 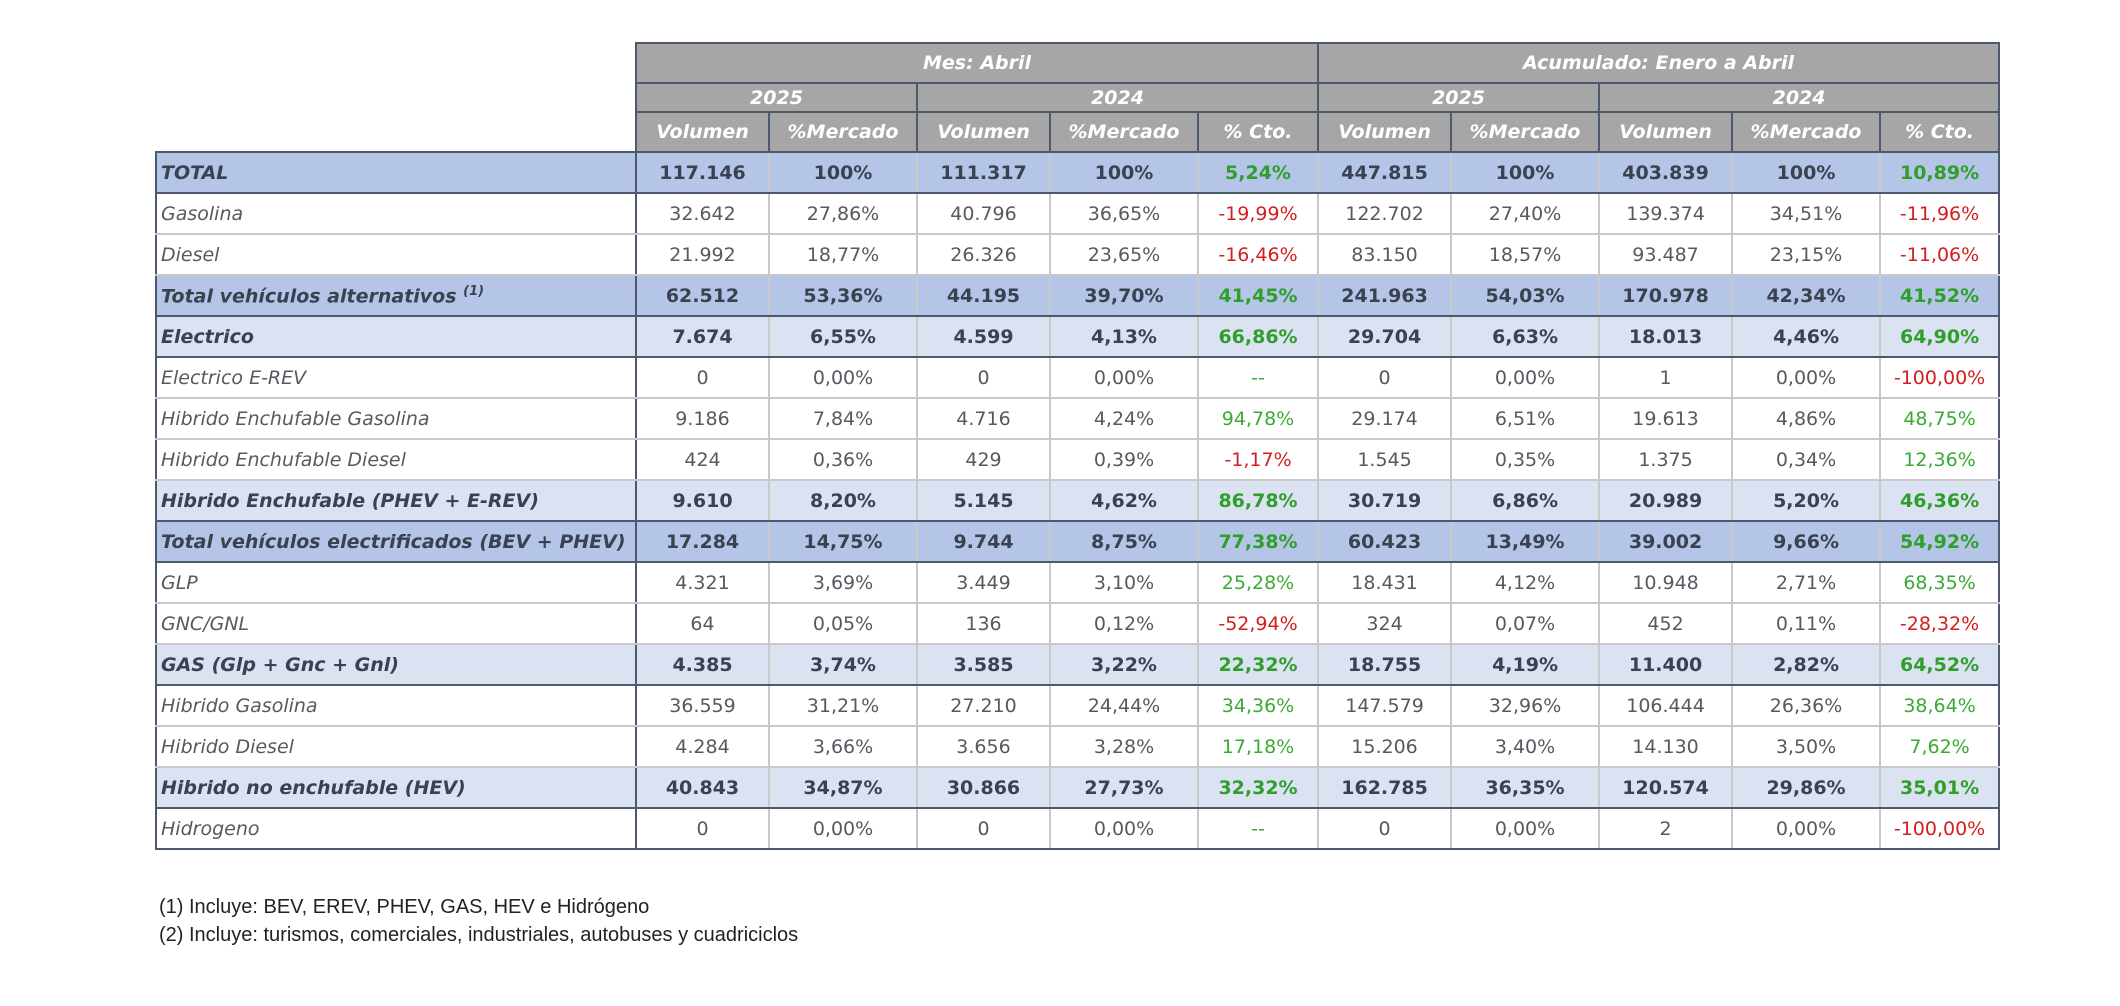 What do you see at coordinates (702, 255) in the screenshot?
I see `month-volumen-2025-cell: 21.992` at bounding box center [702, 255].